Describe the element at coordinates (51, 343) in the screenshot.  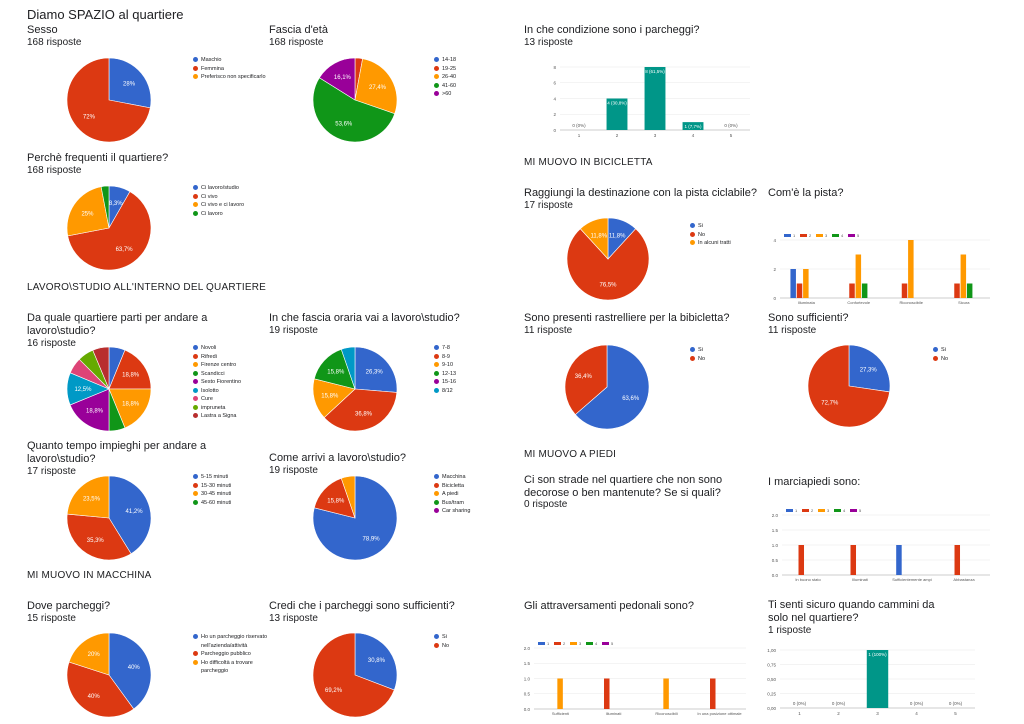
I see `response-count: 16 risposte` at that location.